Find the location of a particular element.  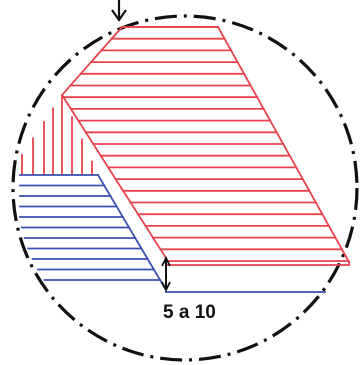

red-inner-edge is located at coordinates (114, 176).